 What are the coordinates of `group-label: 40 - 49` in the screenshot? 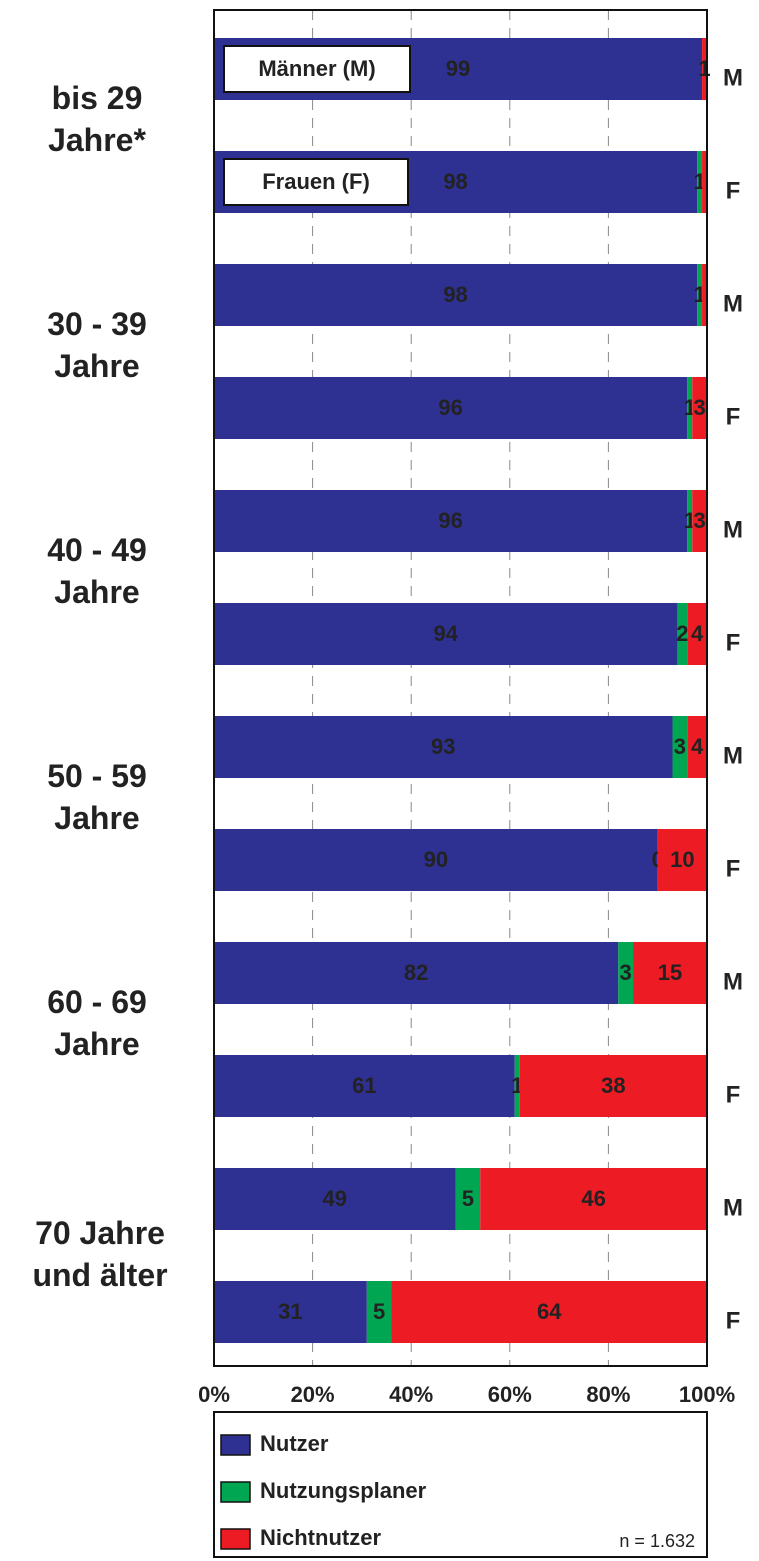 It's located at (97, 550).